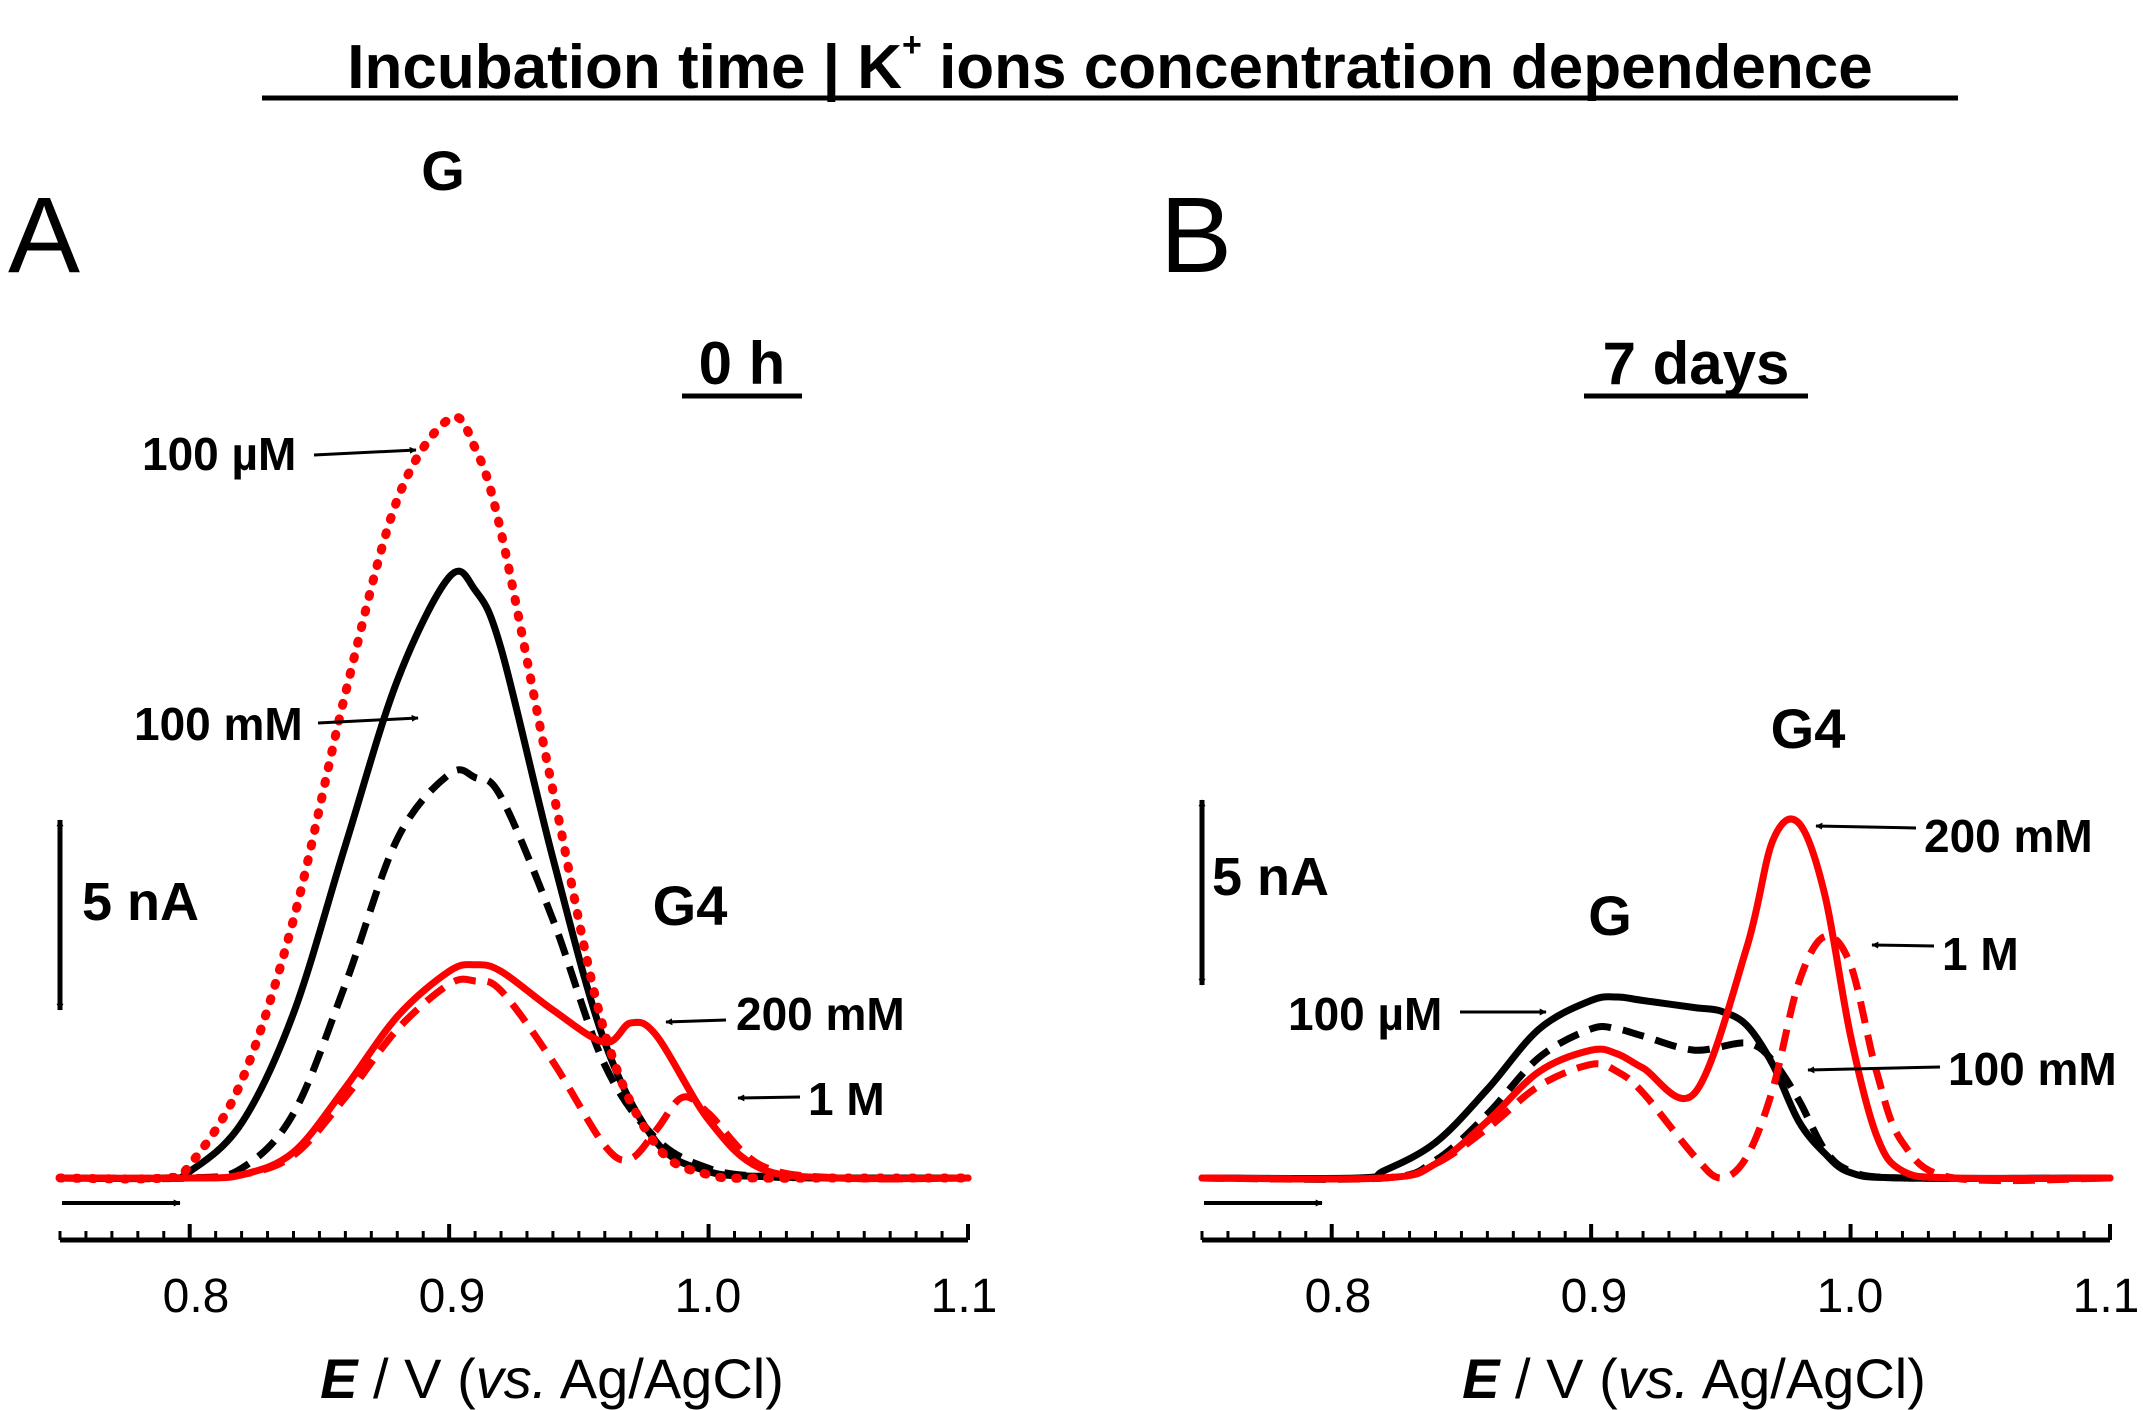 Image resolution: width=2143 pixels, height=1410 pixels. I want to click on figure-title-sup: +, so click(912, 45).